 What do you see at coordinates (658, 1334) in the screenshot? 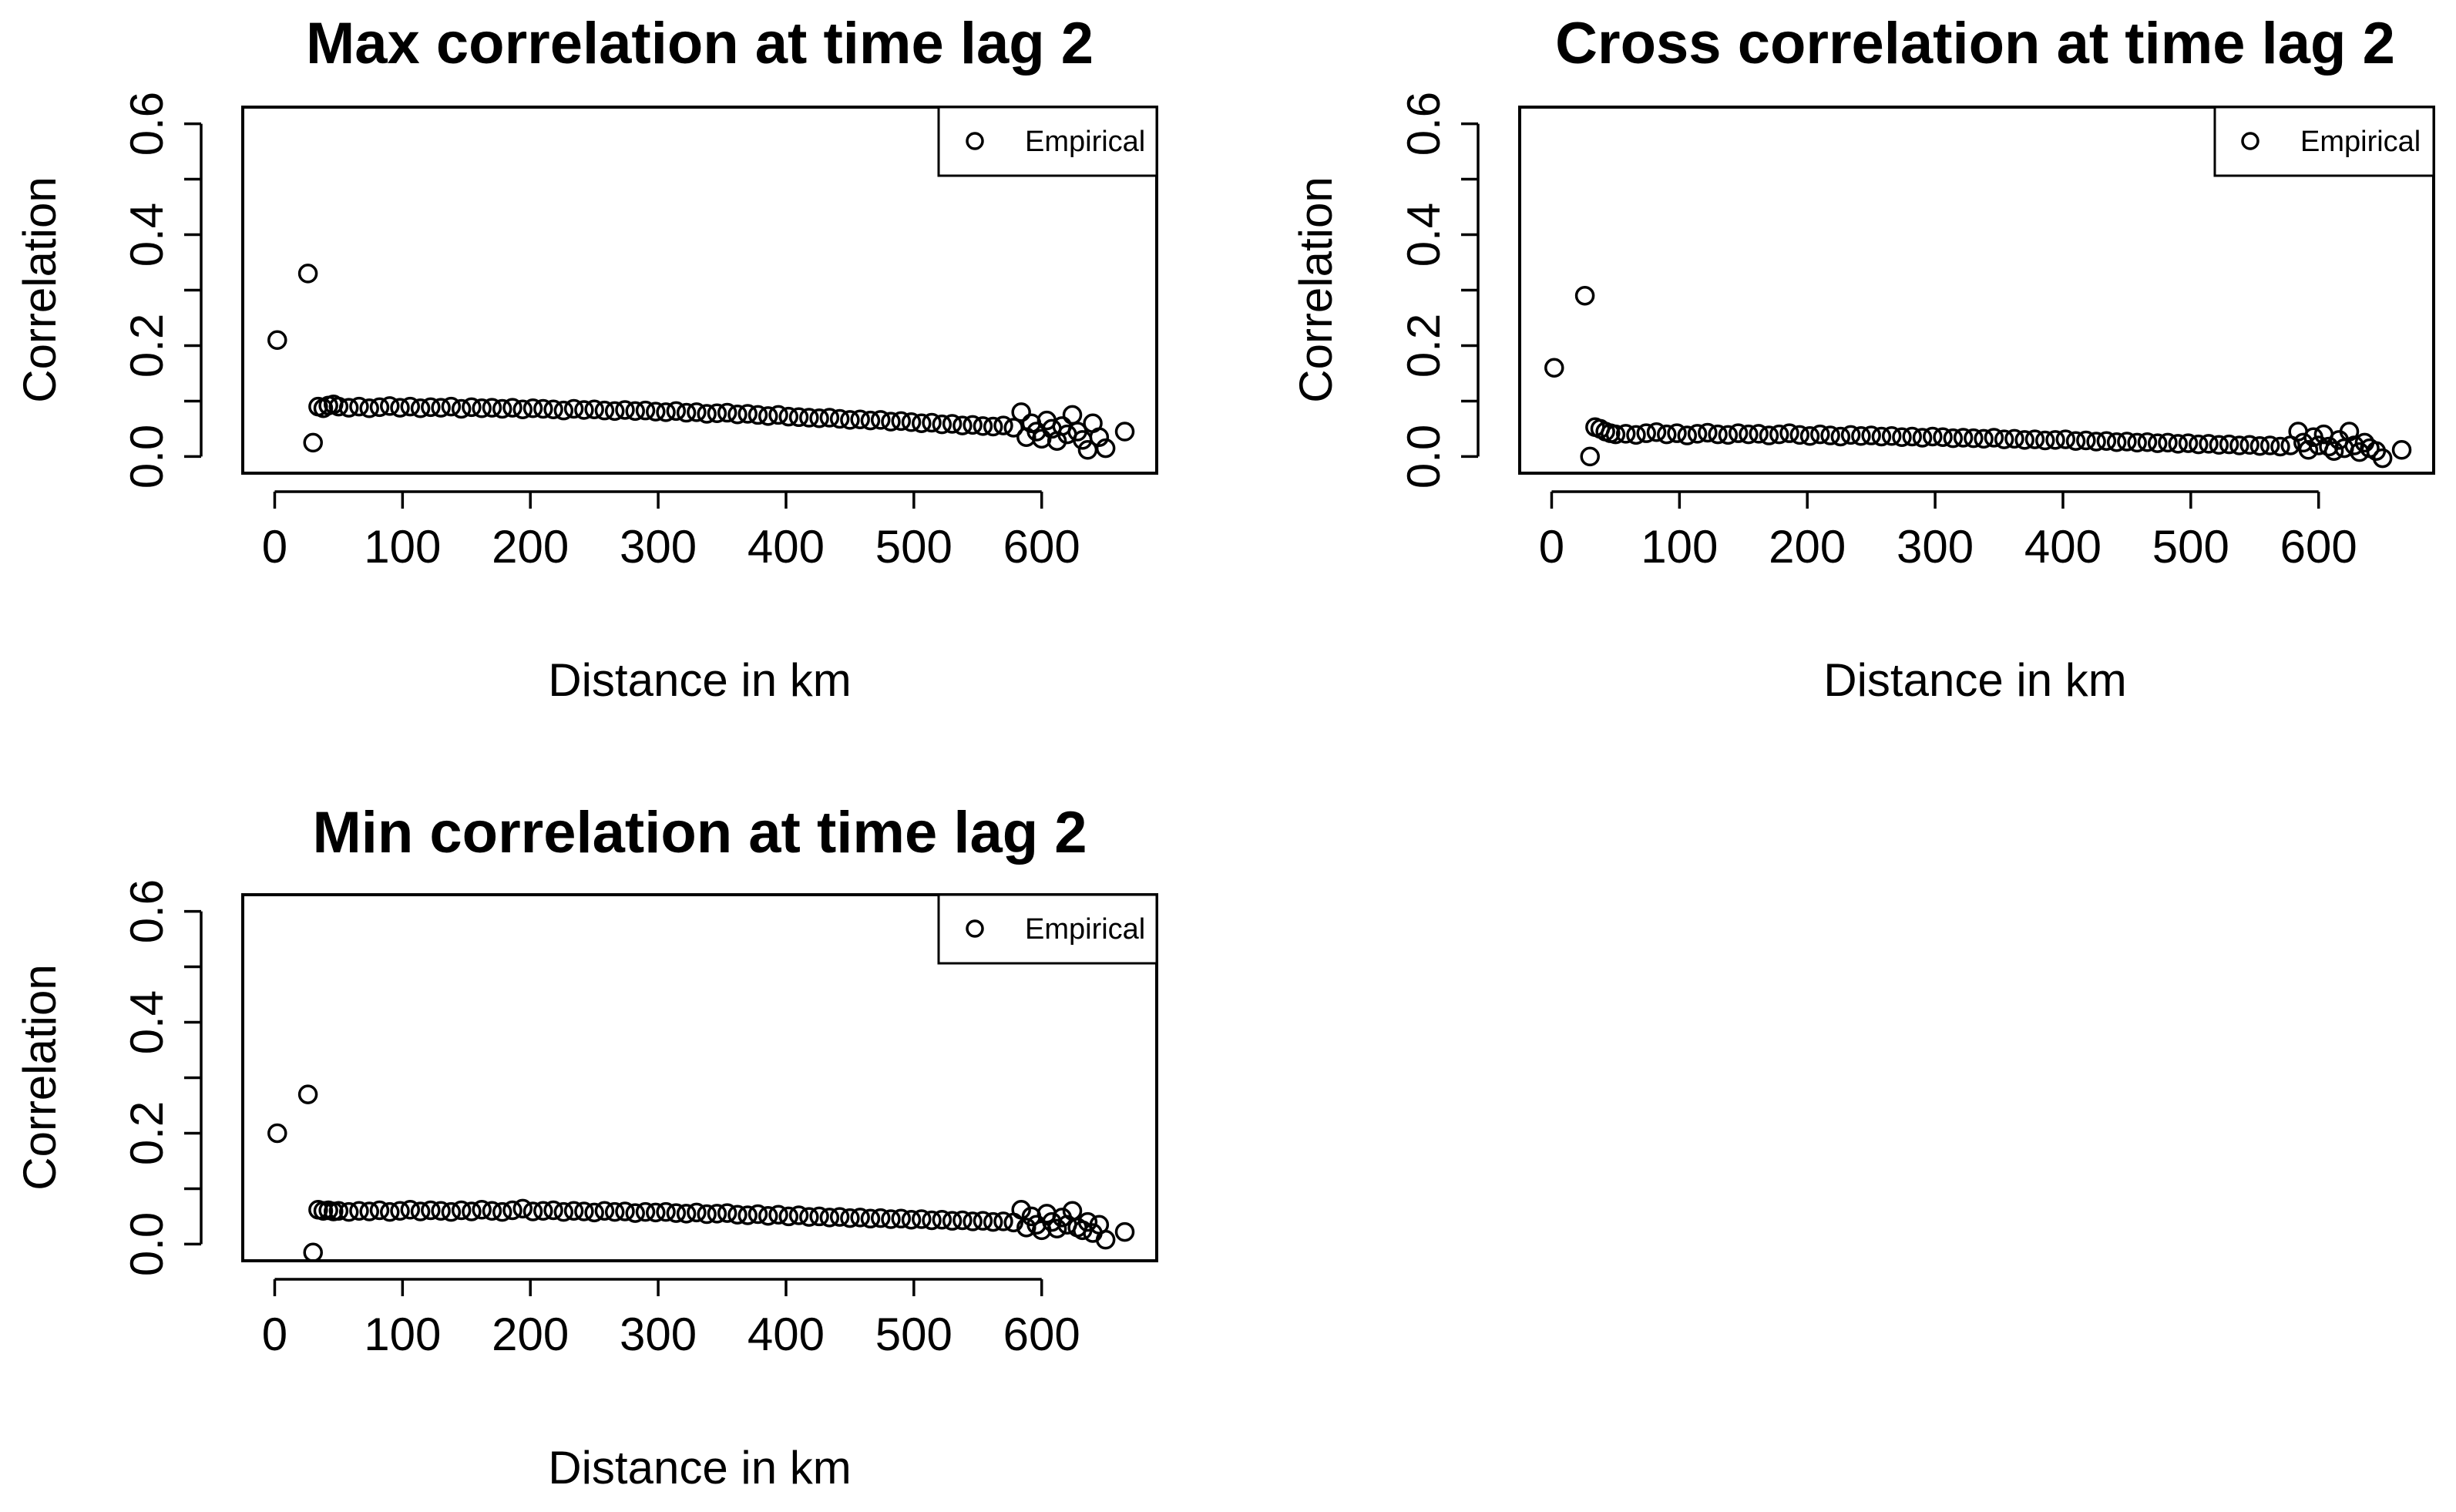
I see `x-tick-label: 300` at bounding box center [658, 1334].